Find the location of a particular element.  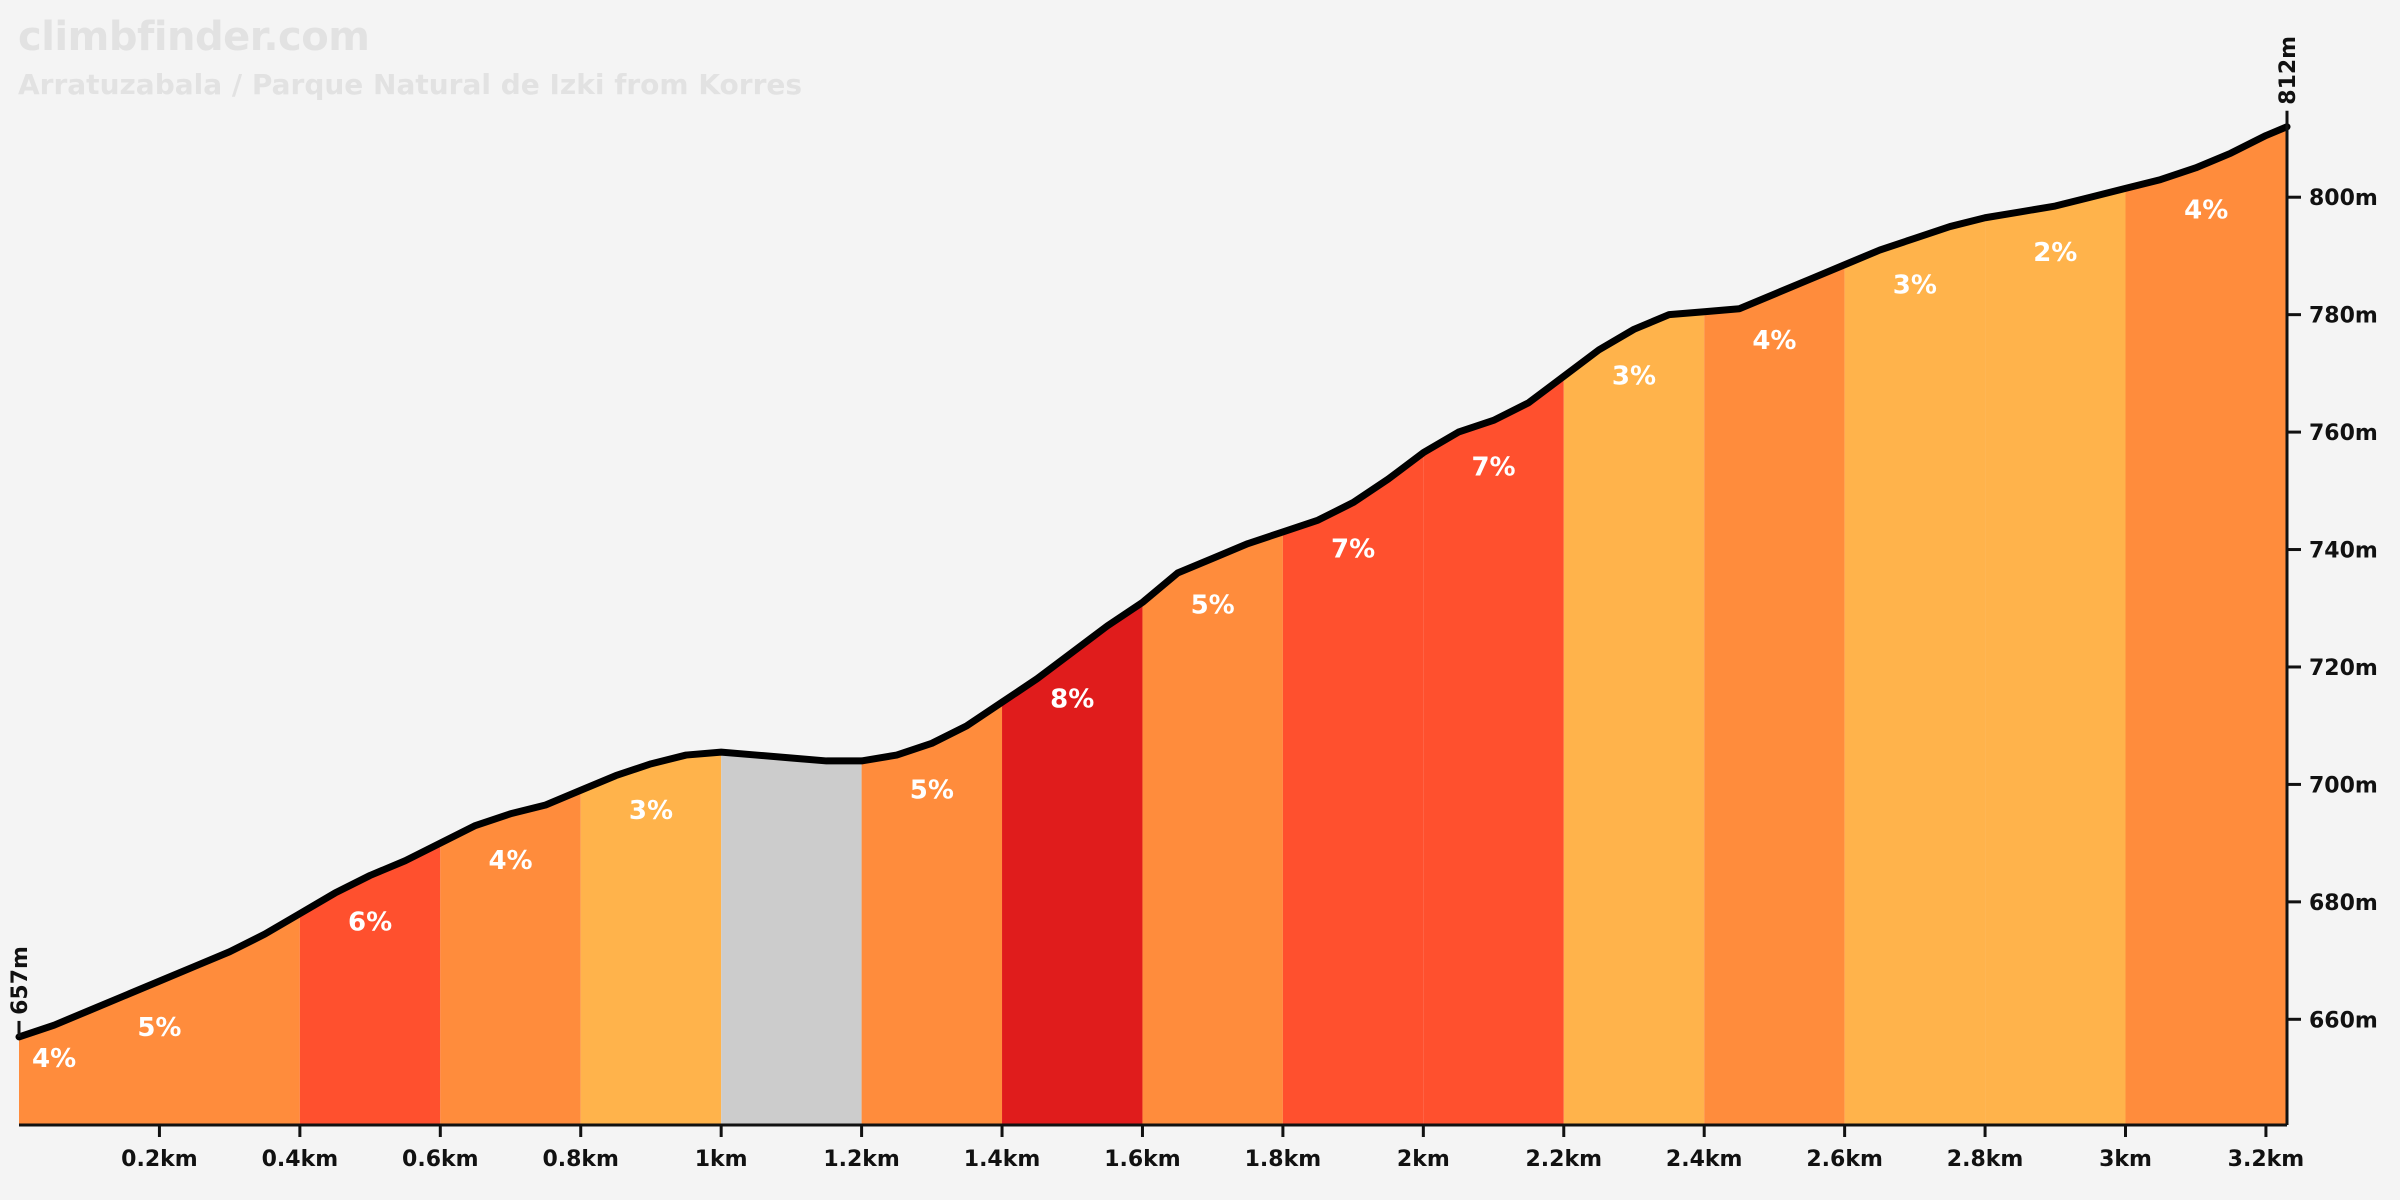

y-tick-label: 700m is located at coordinates (2343, 785).